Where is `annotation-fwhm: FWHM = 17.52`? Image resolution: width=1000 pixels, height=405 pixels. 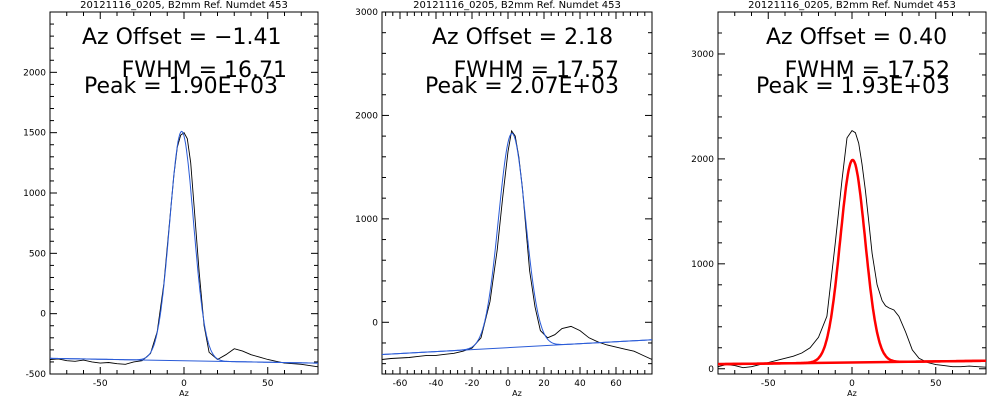 annotation-fwhm: FWHM = 17.52 is located at coordinates (867, 70).